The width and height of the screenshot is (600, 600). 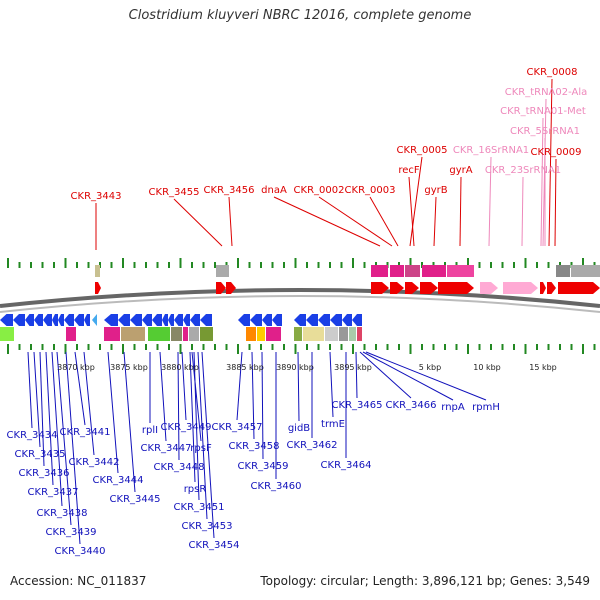 I want to click on bottom-label: CKR_3458, so click(x=254, y=446).